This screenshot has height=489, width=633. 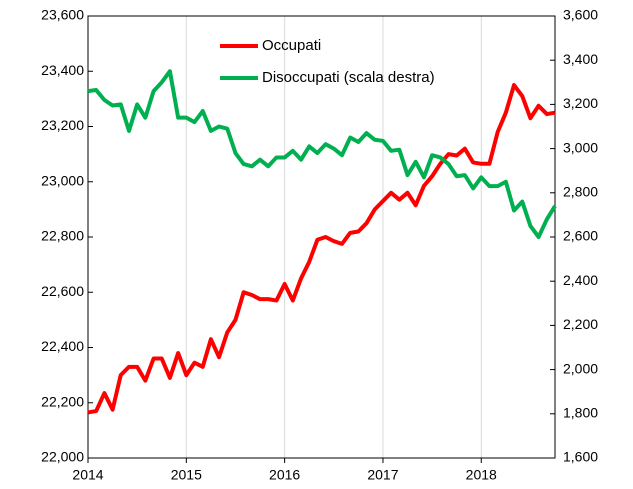 I want to click on y-tick-label: 23,000, so click(x=62, y=180).